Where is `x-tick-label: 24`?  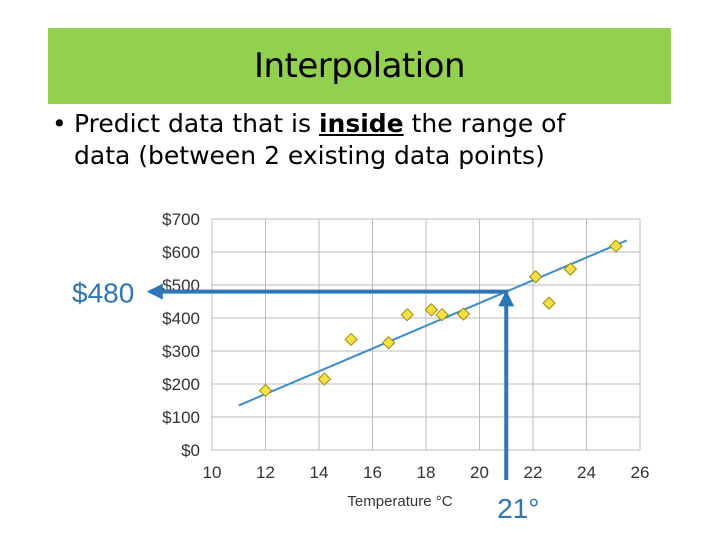
x-tick-label: 24 is located at coordinates (586, 472).